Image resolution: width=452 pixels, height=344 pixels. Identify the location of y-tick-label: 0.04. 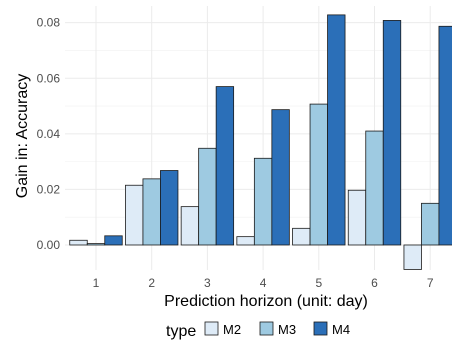
(49, 134).